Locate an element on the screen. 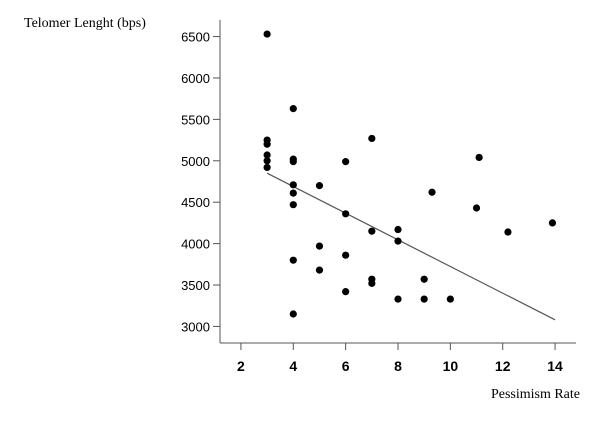 Image resolution: width=613 pixels, height=441 pixels. x-axis-label: Pessimism Rate is located at coordinates (535, 394).